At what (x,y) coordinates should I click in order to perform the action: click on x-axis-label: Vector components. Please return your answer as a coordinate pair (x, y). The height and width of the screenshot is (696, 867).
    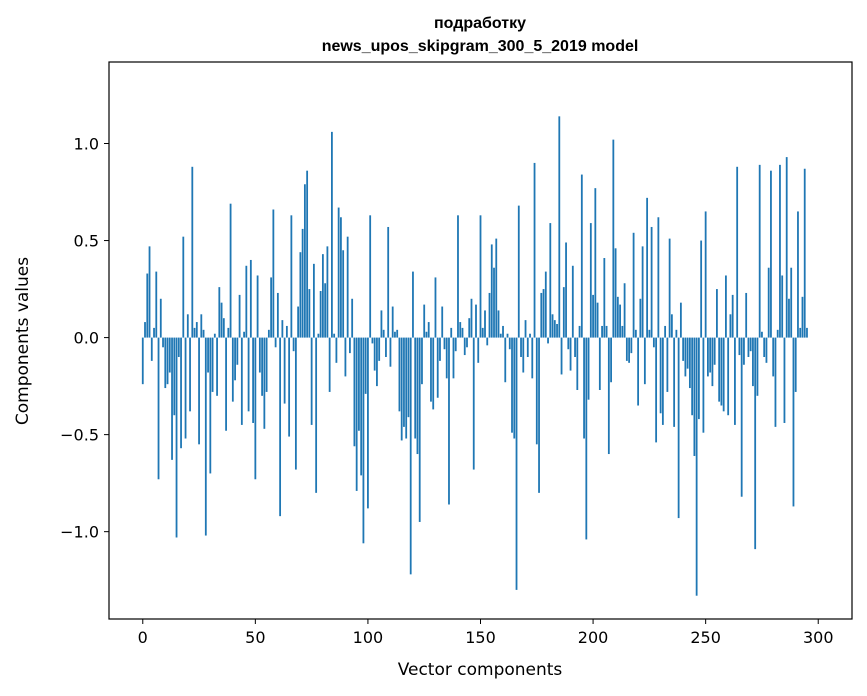
    Looking at the image, I should click on (480, 670).